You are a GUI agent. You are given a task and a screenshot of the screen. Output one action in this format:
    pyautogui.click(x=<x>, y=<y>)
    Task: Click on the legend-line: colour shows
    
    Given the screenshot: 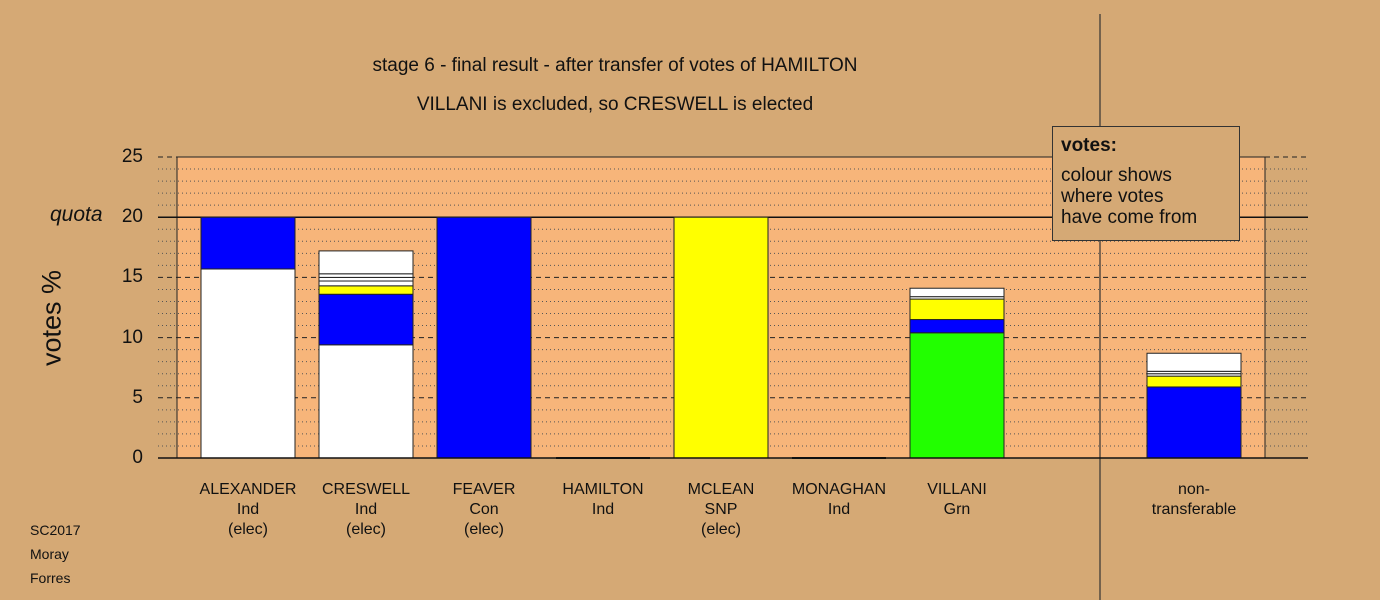 What is the action you would take?
    pyautogui.click(x=1116, y=175)
    